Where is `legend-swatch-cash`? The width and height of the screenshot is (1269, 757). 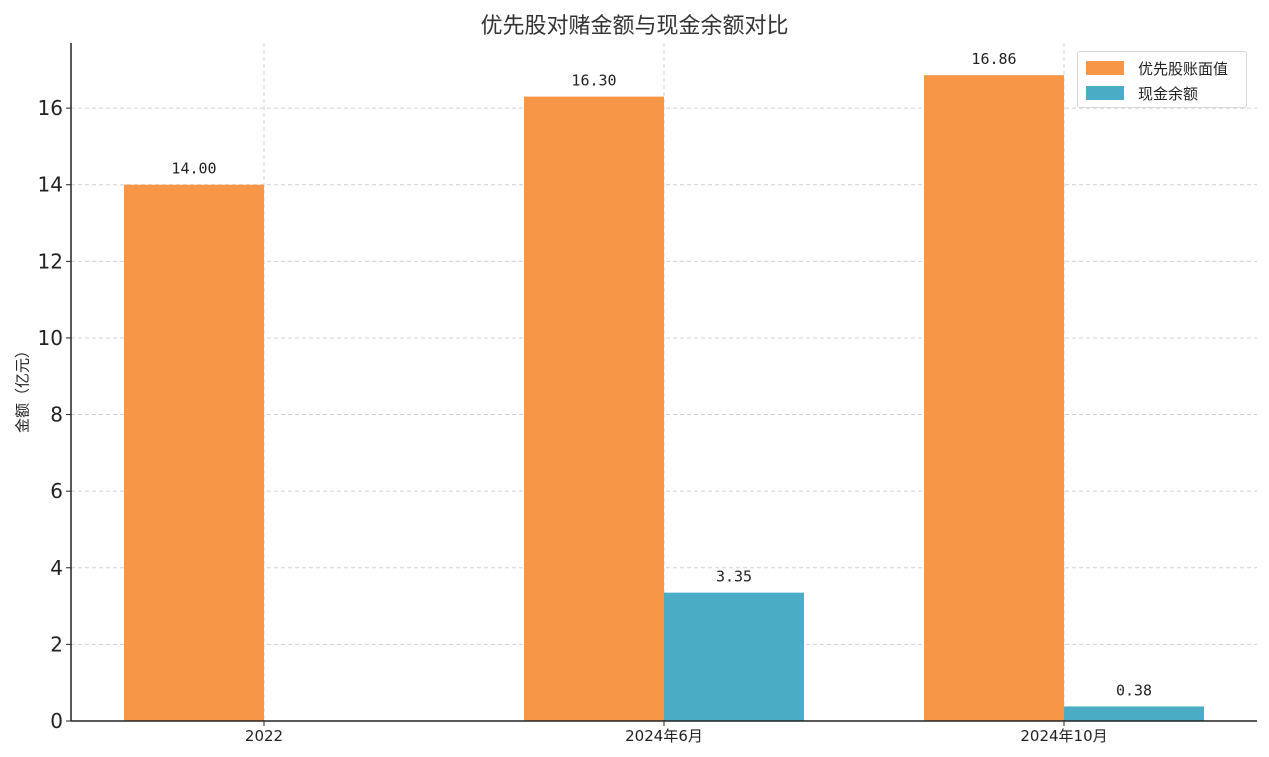 legend-swatch-cash is located at coordinates (1105, 93).